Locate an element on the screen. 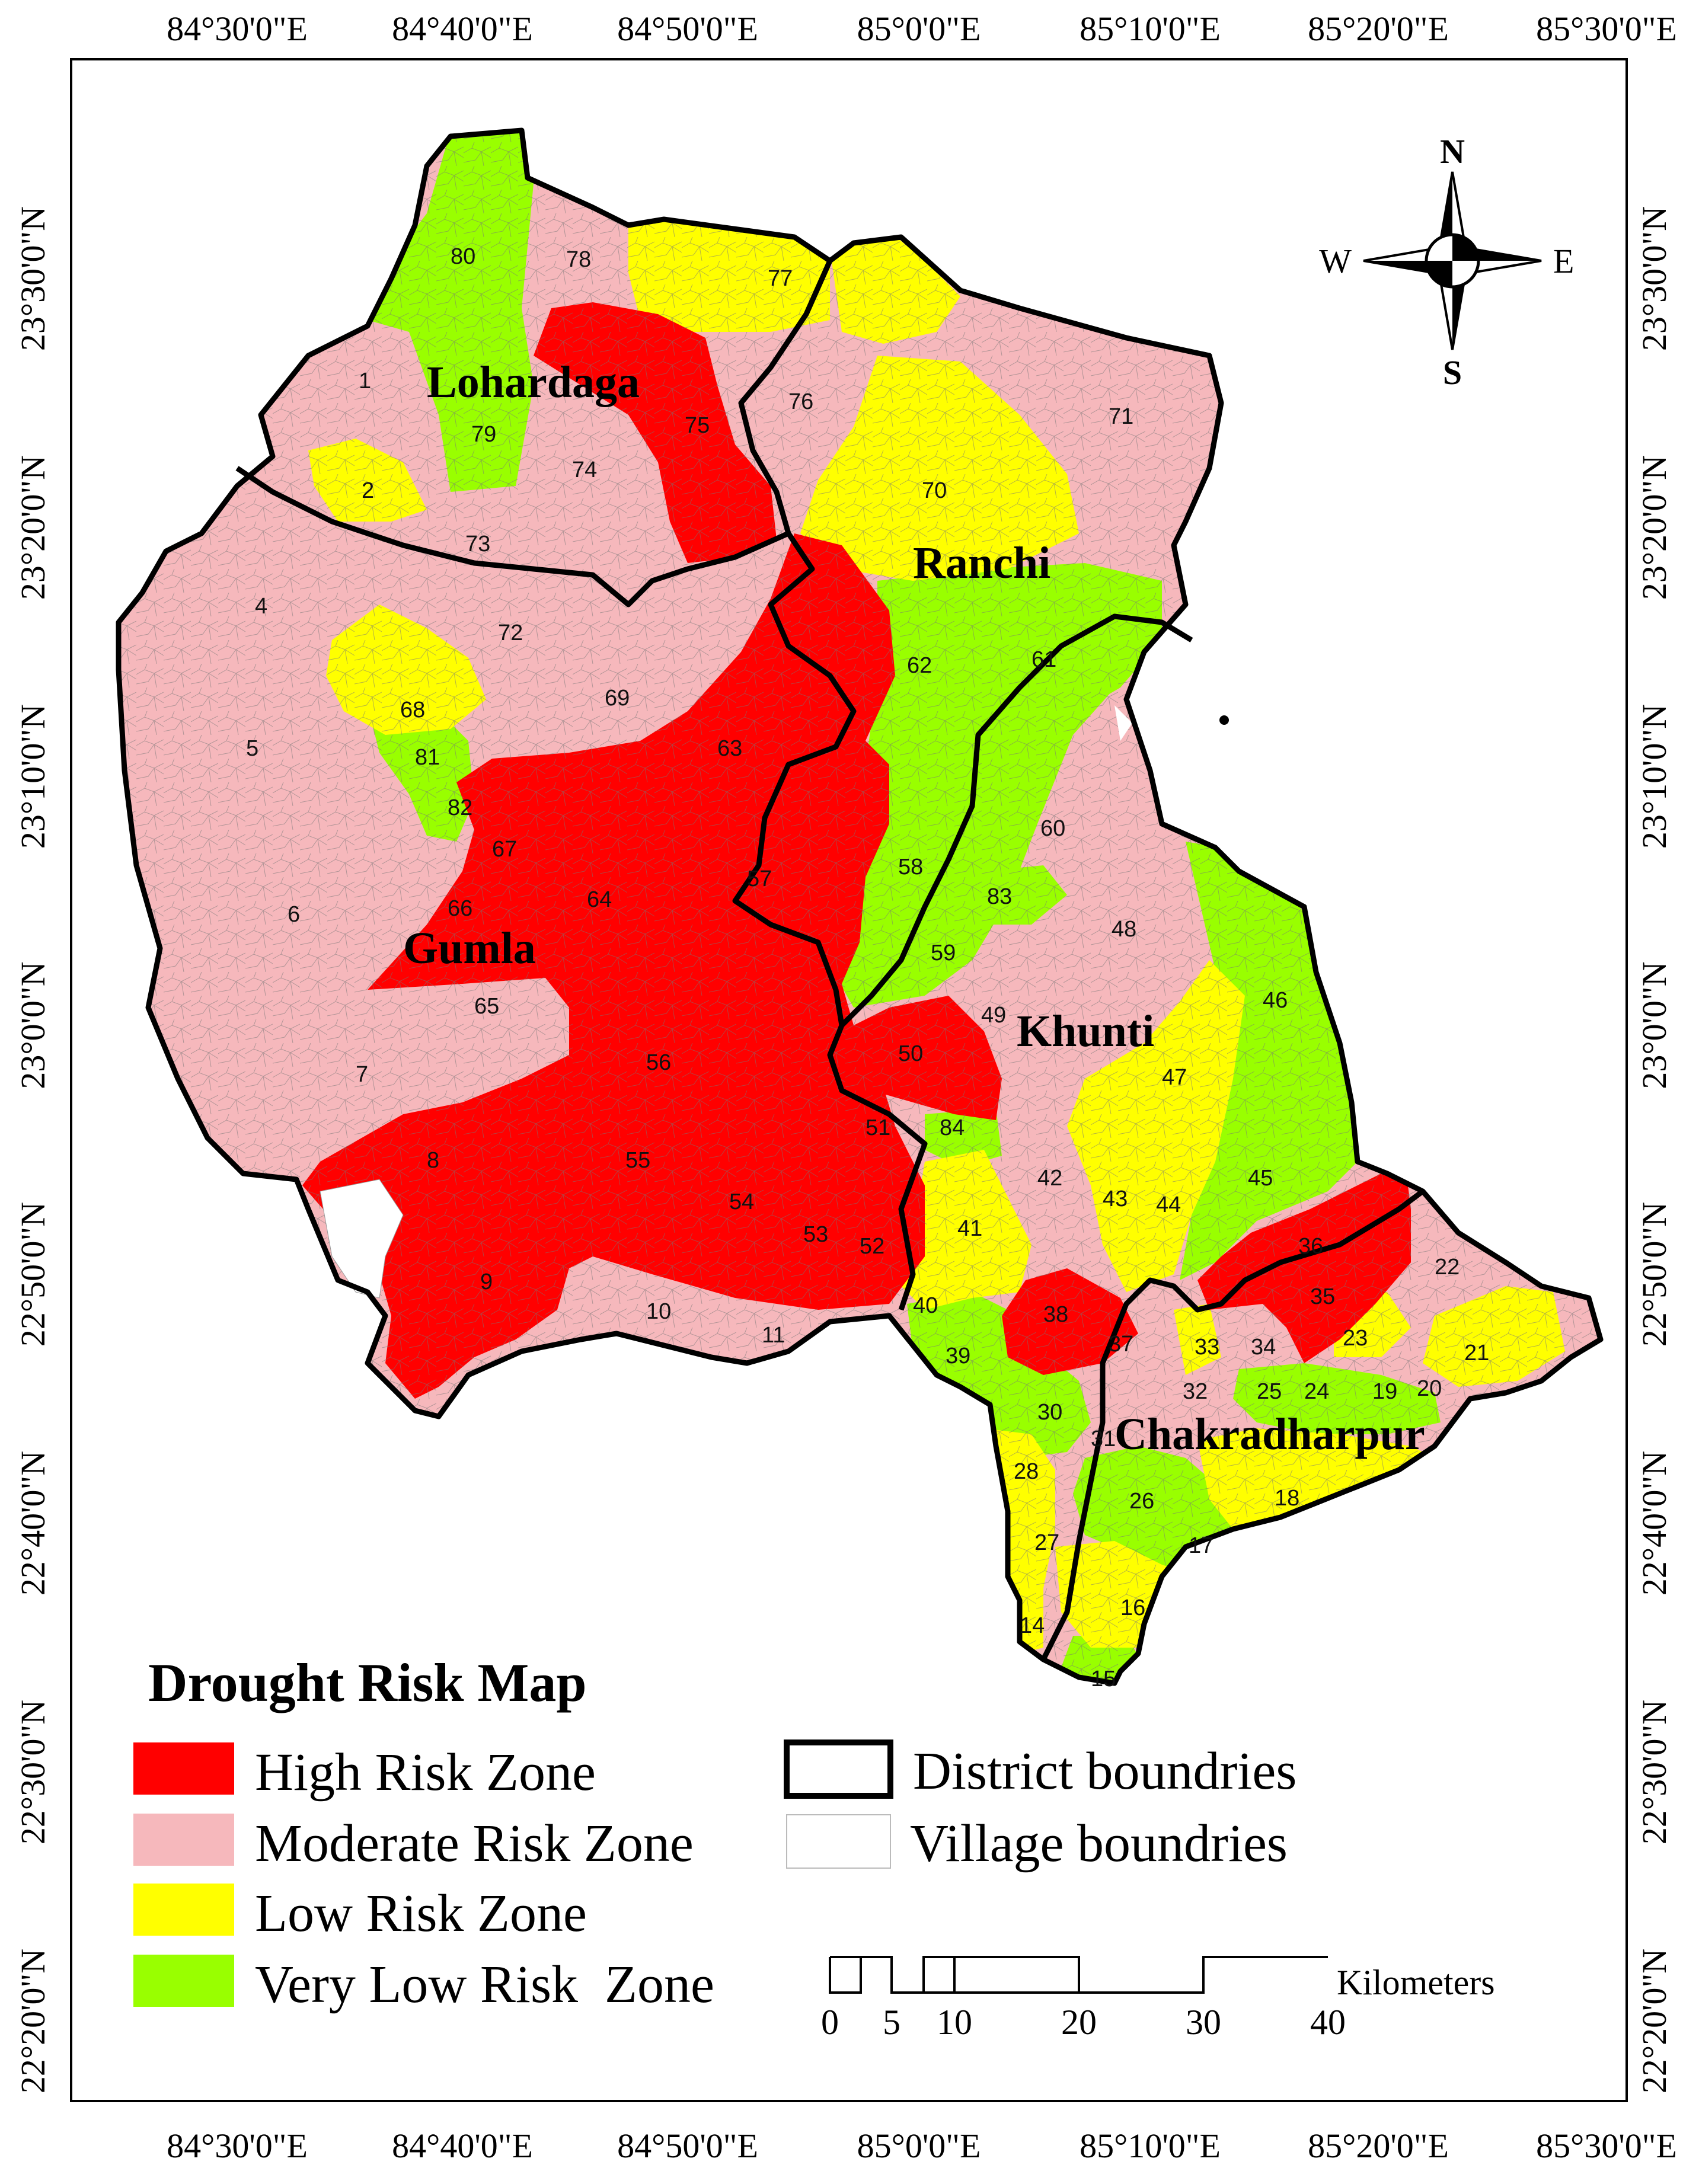  village-number: 54 is located at coordinates (741, 1201).